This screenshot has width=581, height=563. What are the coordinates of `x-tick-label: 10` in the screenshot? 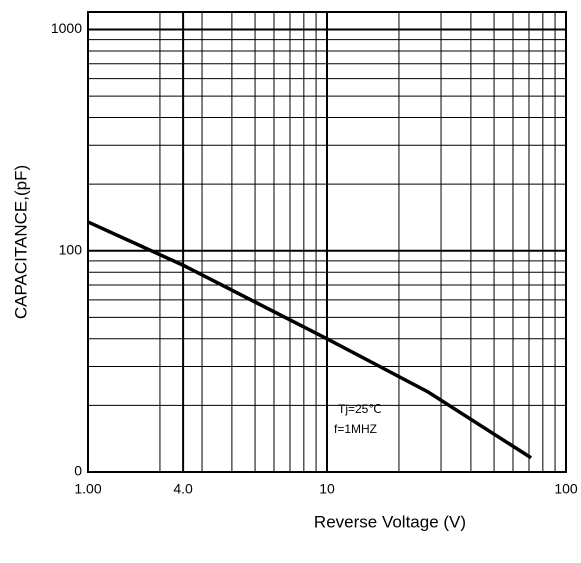 It's located at (327, 489).